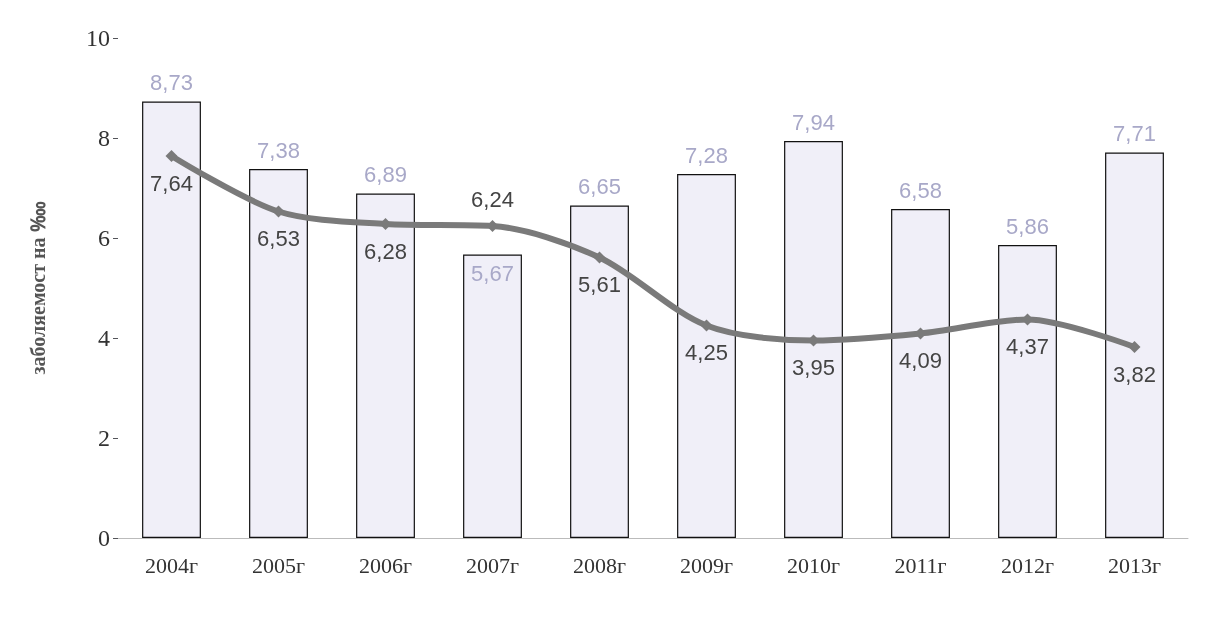  What do you see at coordinates (385, 251) in the screenshot?
I see `data-label: 6,28` at bounding box center [385, 251].